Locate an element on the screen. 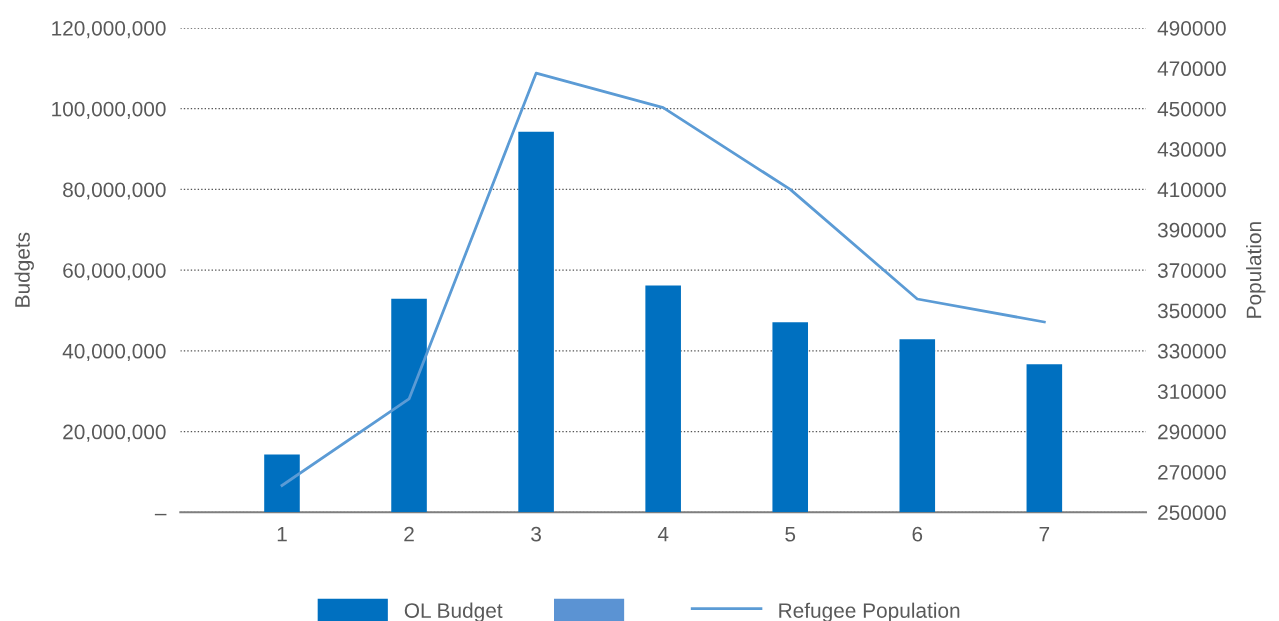 The width and height of the screenshot is (1279, 621). y-tick-label: 20,000,000 is located at coordinates (114, 433).